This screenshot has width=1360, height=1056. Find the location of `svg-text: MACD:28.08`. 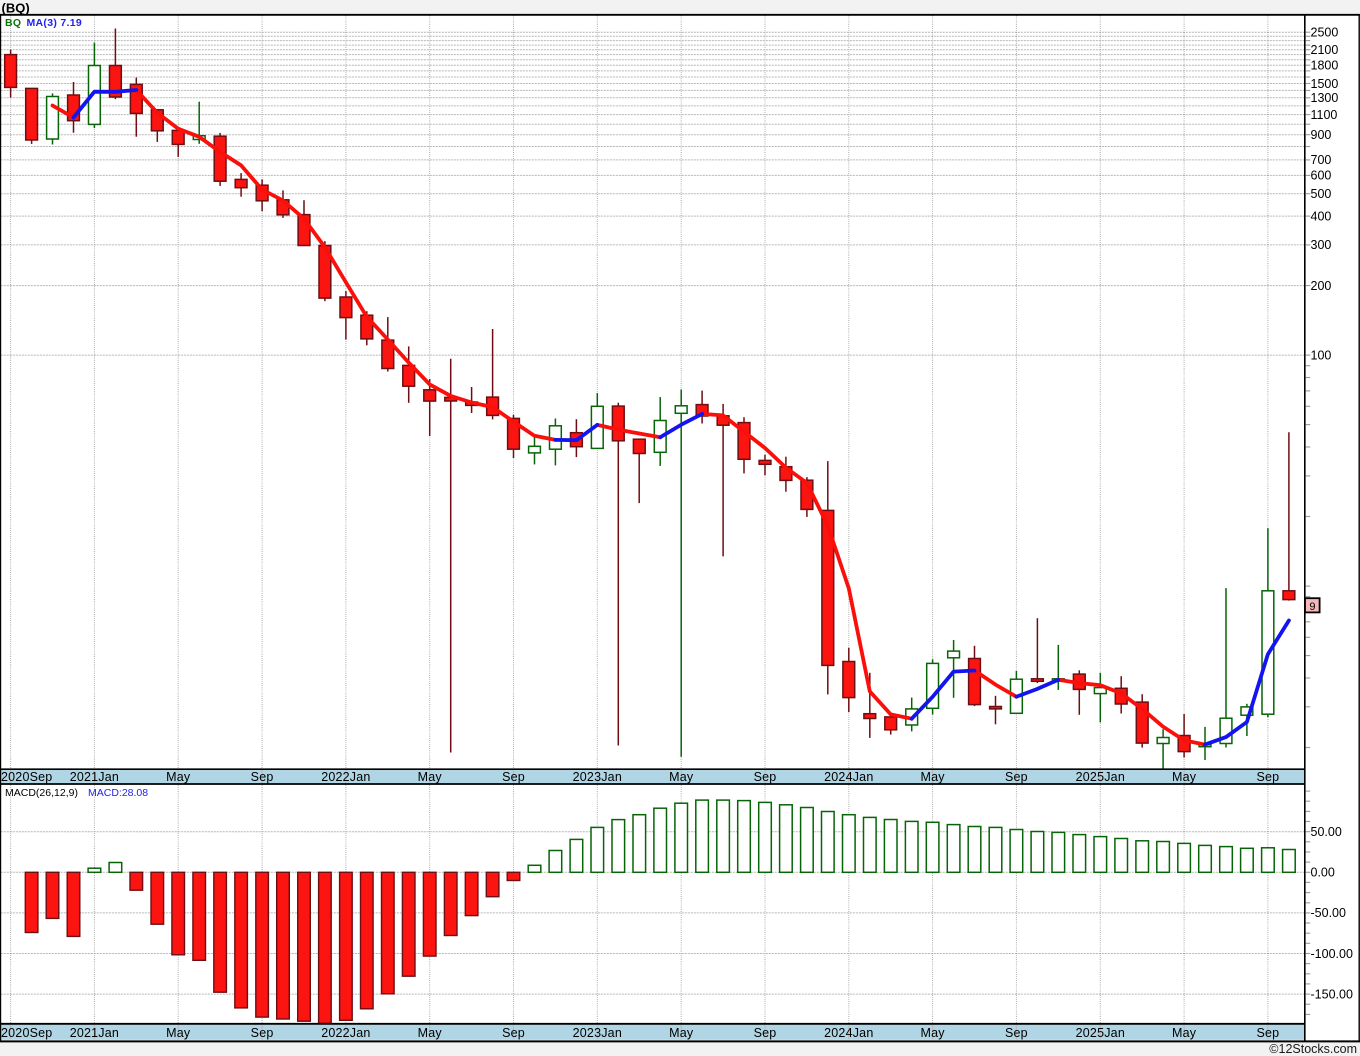

svg-text: MACD:28.08 is located at coordinates (118, 793).